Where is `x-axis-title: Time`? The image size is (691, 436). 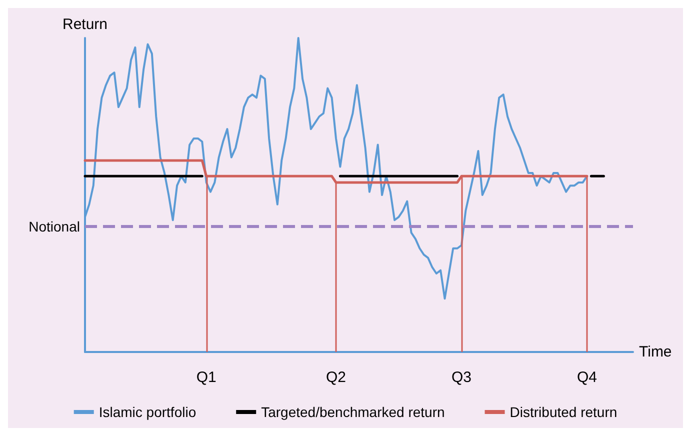
x-axis-title: Time is located at coordinates (655, 352).